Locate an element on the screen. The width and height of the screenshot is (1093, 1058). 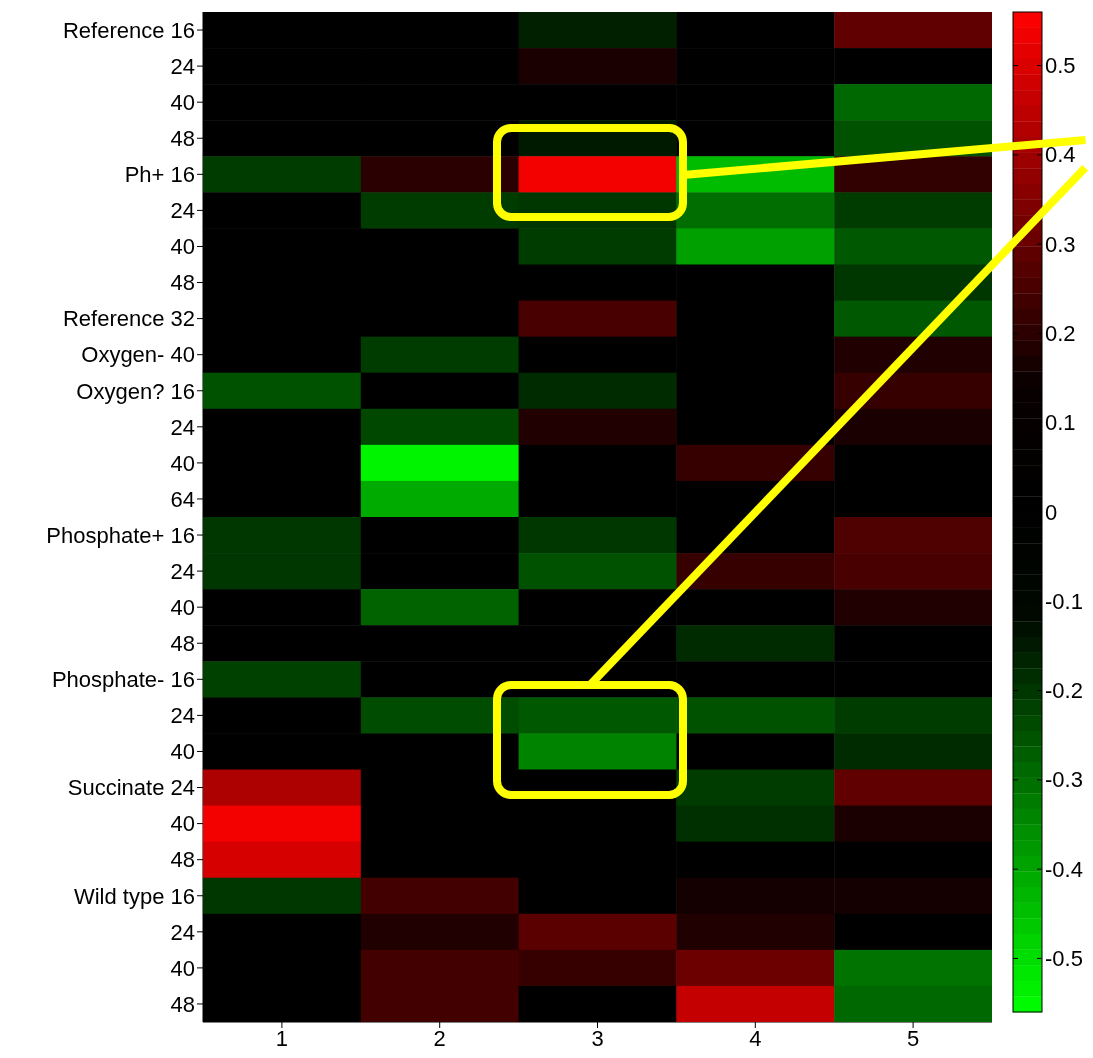
x-tick-label: 4 is located at coordinates (755, 1038).